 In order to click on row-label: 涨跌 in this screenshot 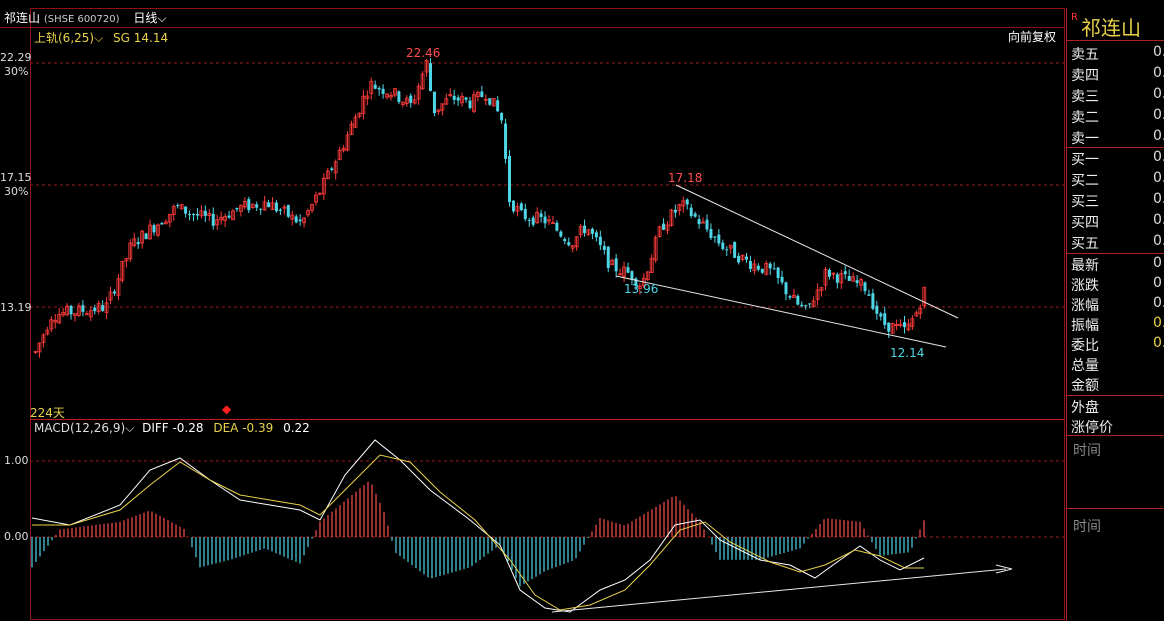, I will do `click(1085, 286)`.